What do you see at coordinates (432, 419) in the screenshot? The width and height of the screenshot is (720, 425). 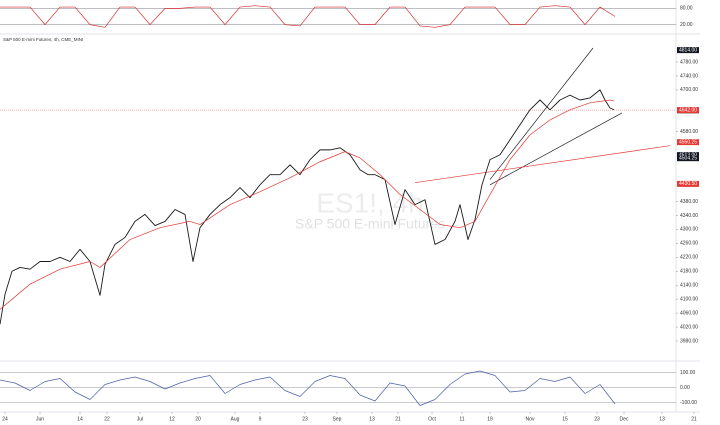 I see `x-tick-label: Oct` at bounding box center [432, 419].